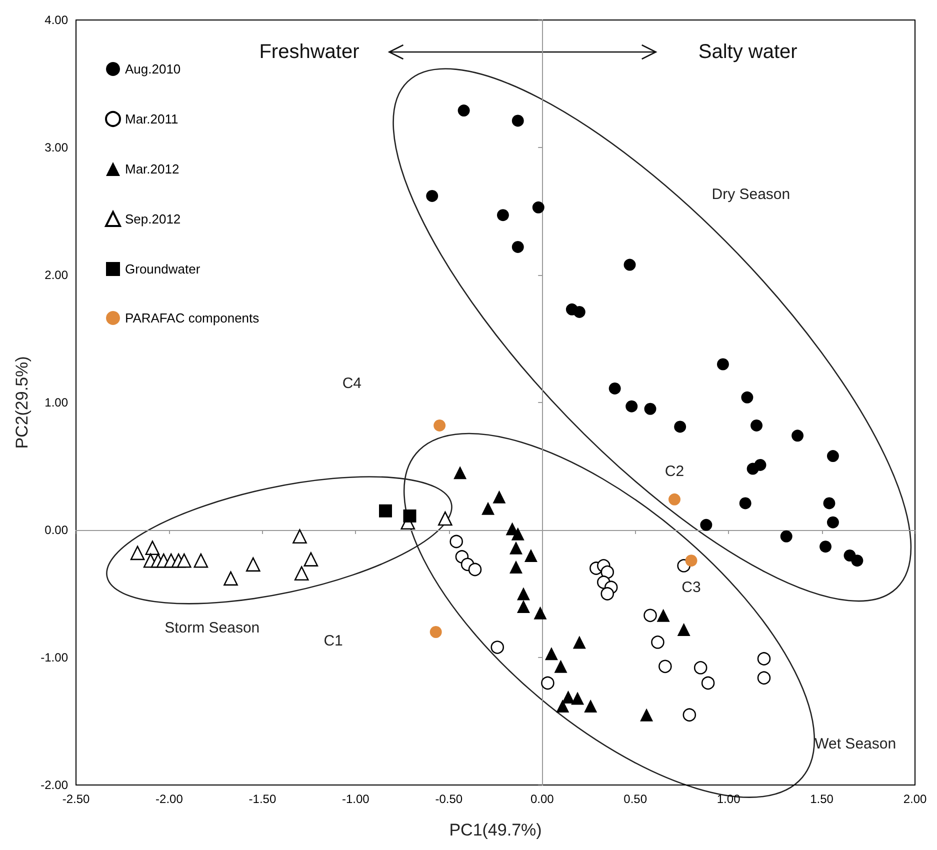 The width and height of the screenshot is (937, 850). What do you see at coordinates (170, 799) in the screenshot?
I see `x-tick-label: -2.00` at bounding box center [170, 799].